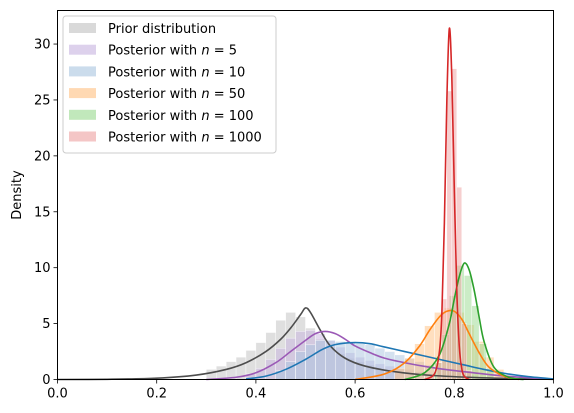  I want to click on y-axis: 0 5 10 15 20 25 30, so click(46, 213).